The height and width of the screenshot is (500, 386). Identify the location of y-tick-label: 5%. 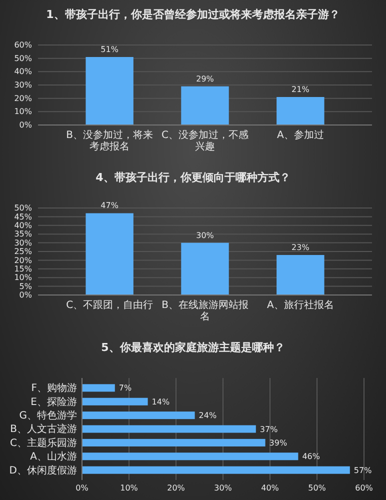
(25, 286).